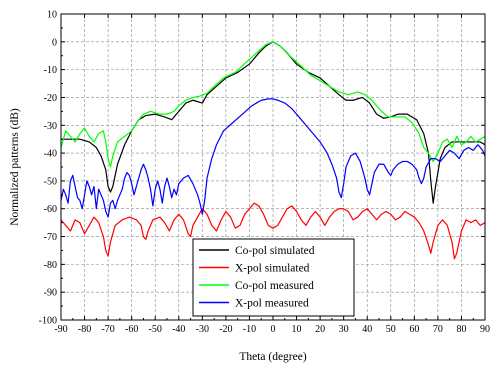 Image resolution: width=493 pixels, height=369 pixels. What do you see at coordinates (50, 154) in the screenshot?
I see `y-tick-label: -40` at bounding box center [50, 154].